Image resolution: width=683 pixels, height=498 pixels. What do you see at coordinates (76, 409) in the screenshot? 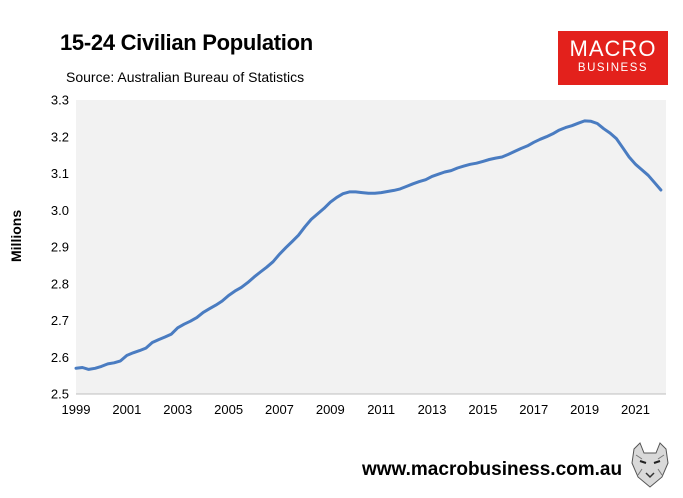
I see `x-tick-label: 1999` at bounding box center [76, 409].